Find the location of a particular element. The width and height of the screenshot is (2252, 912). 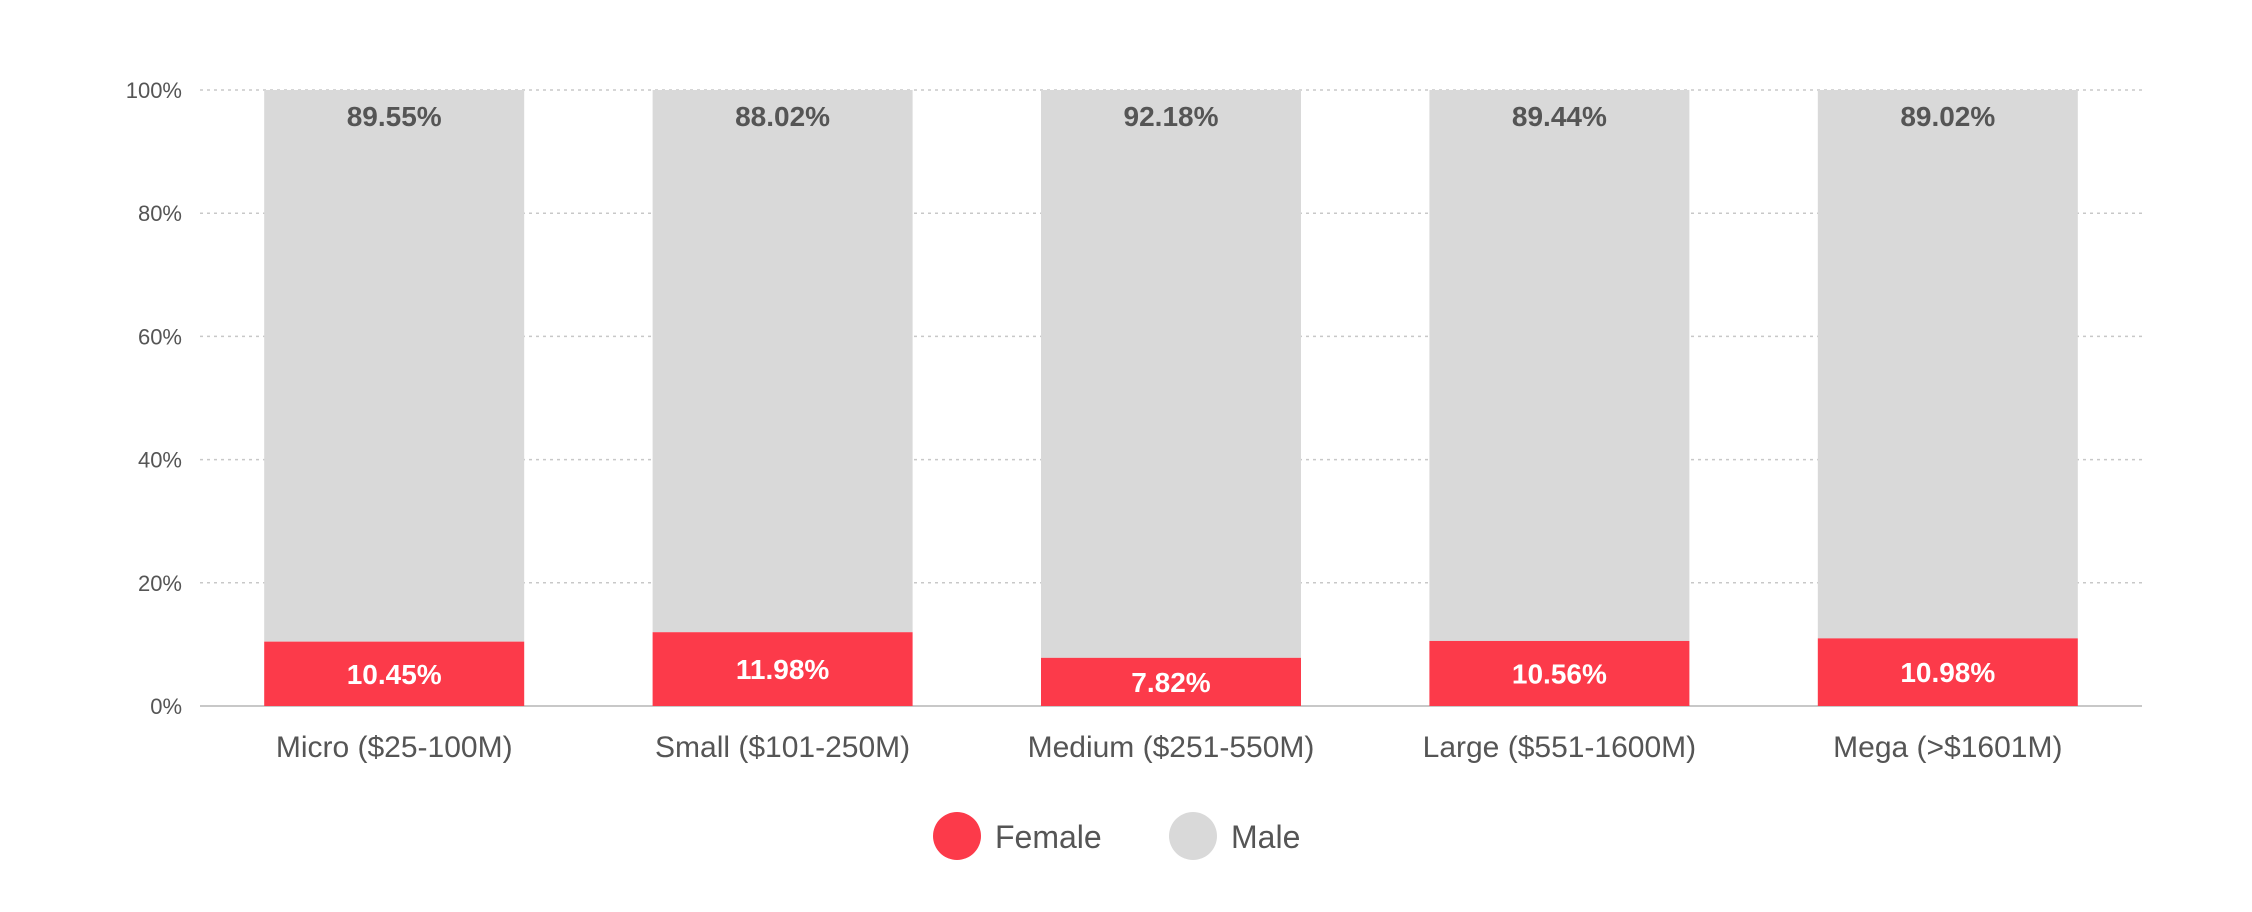

legend-item-male: Male is located at coordinates (1234, 836).